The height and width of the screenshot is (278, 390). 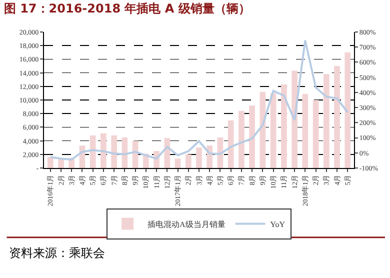 I want to click on legend-label: YoY, so click(x=278, y=224).